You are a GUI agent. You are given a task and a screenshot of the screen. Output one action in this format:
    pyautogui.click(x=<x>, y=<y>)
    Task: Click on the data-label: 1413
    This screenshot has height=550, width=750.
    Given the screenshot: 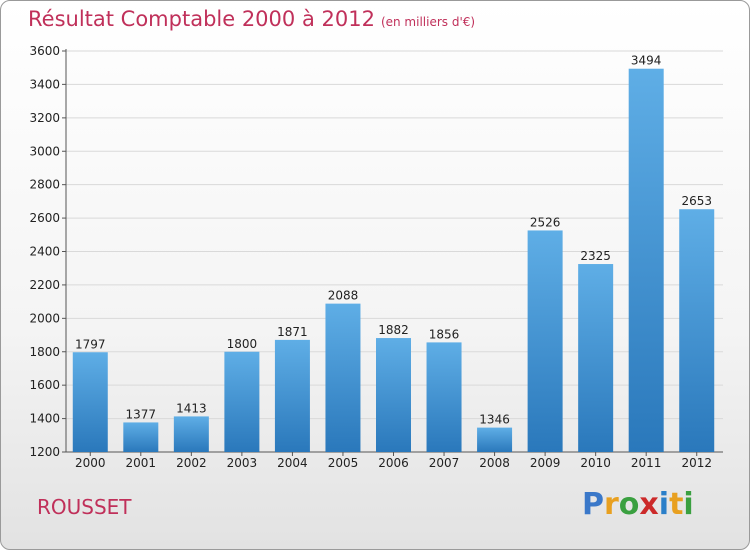 What is the action you would take?
    pyautogui.click(x=191, y=408)
    